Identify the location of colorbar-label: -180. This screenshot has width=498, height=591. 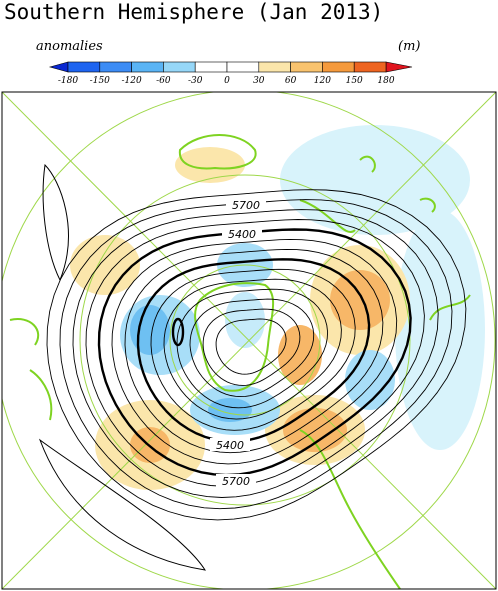
(68, 81).